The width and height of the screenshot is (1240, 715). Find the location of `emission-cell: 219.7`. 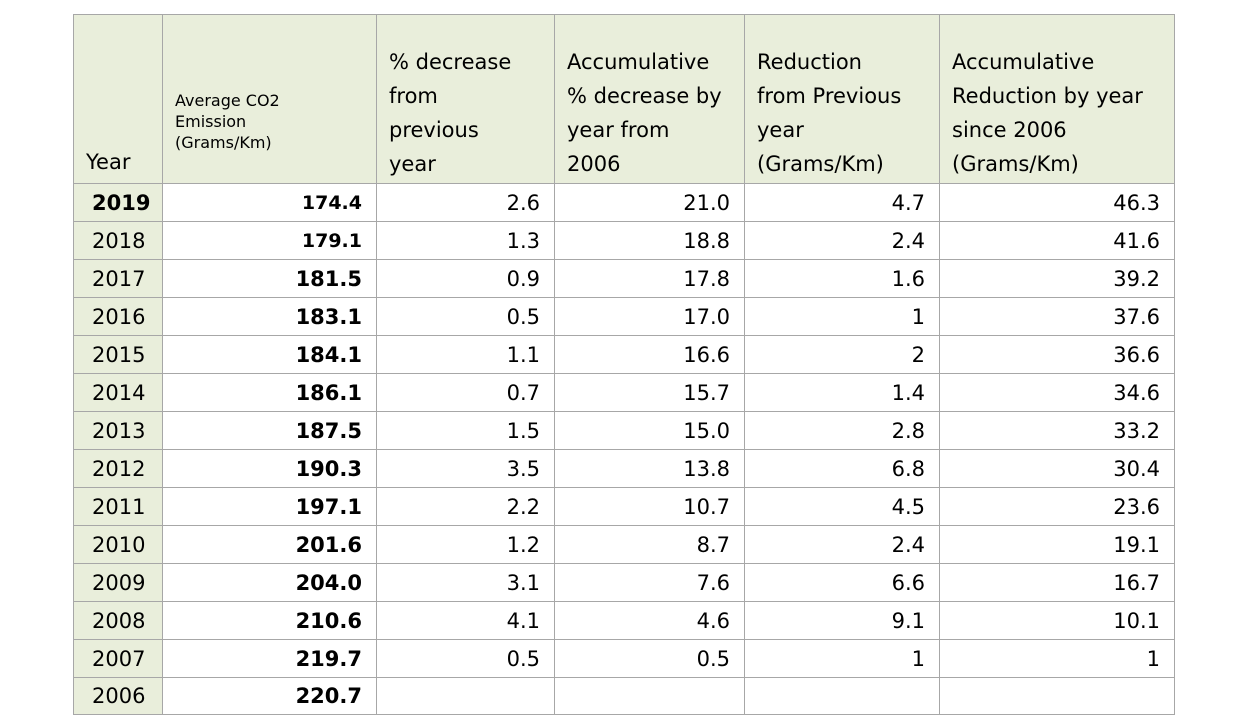

emission-cell: 219.7 is located at coordinates (269, 658).